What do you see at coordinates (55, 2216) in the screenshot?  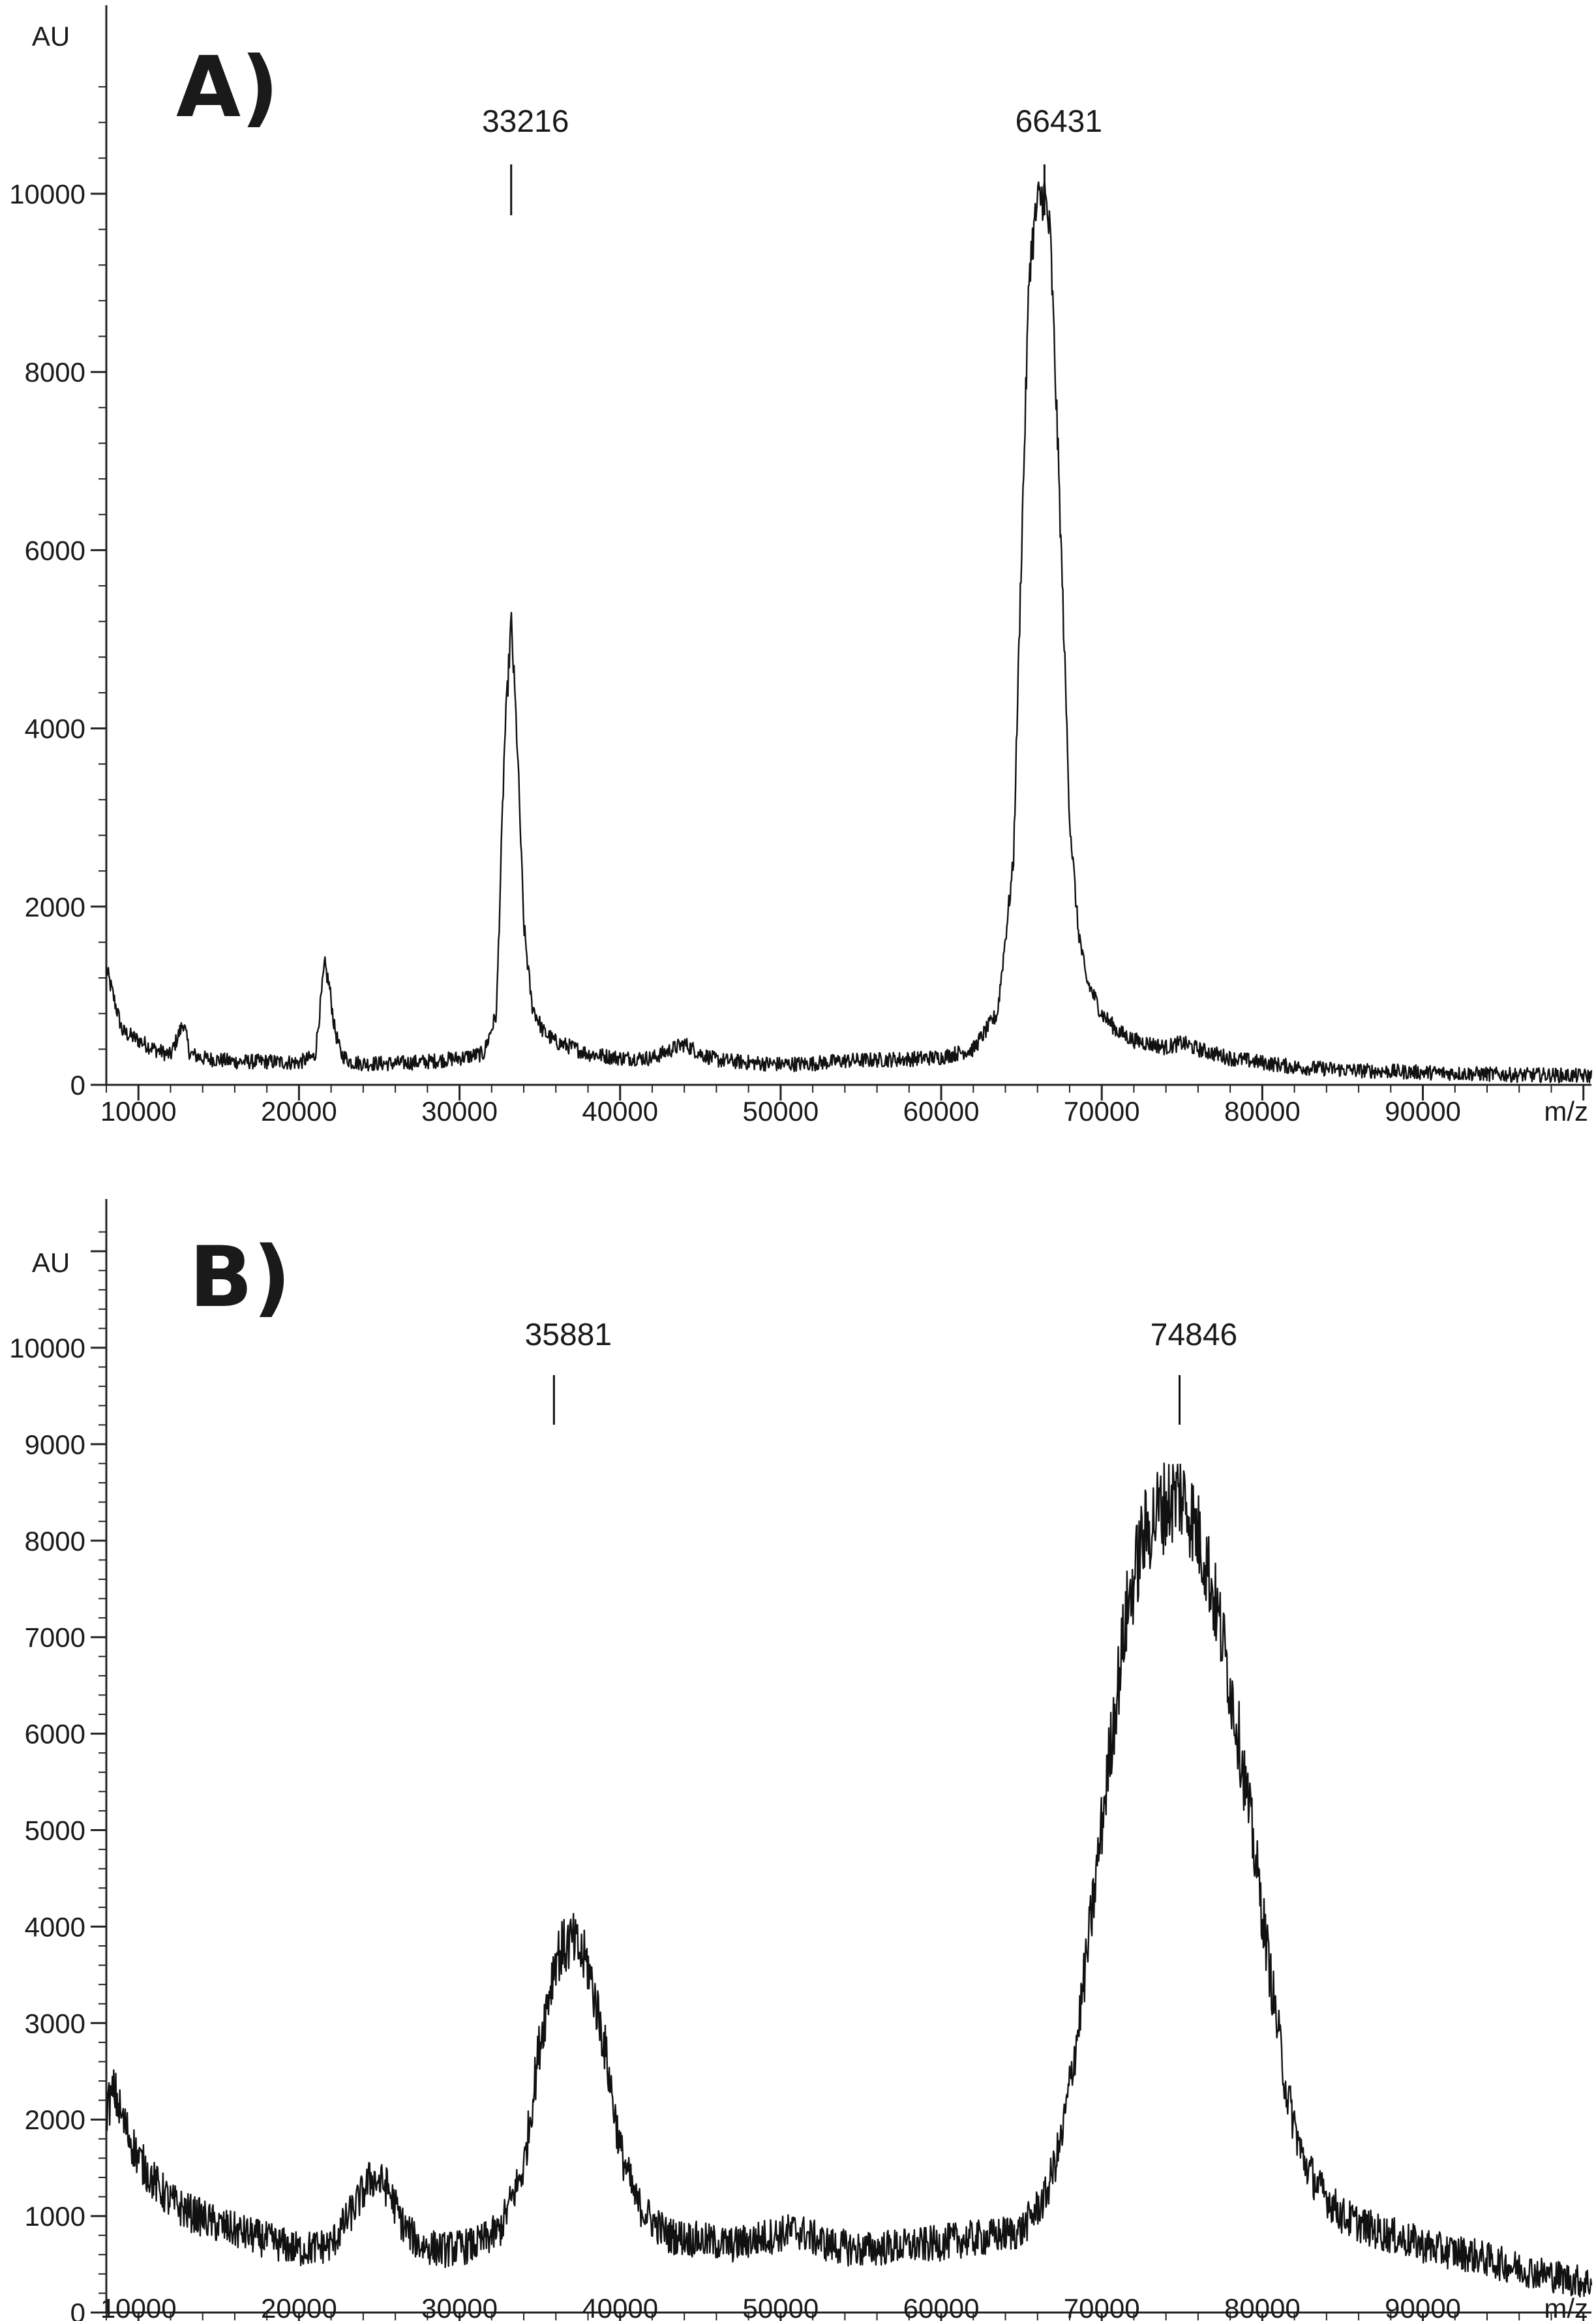 I see `y-tick-label: 1000` at bounding box center [55, 2216].